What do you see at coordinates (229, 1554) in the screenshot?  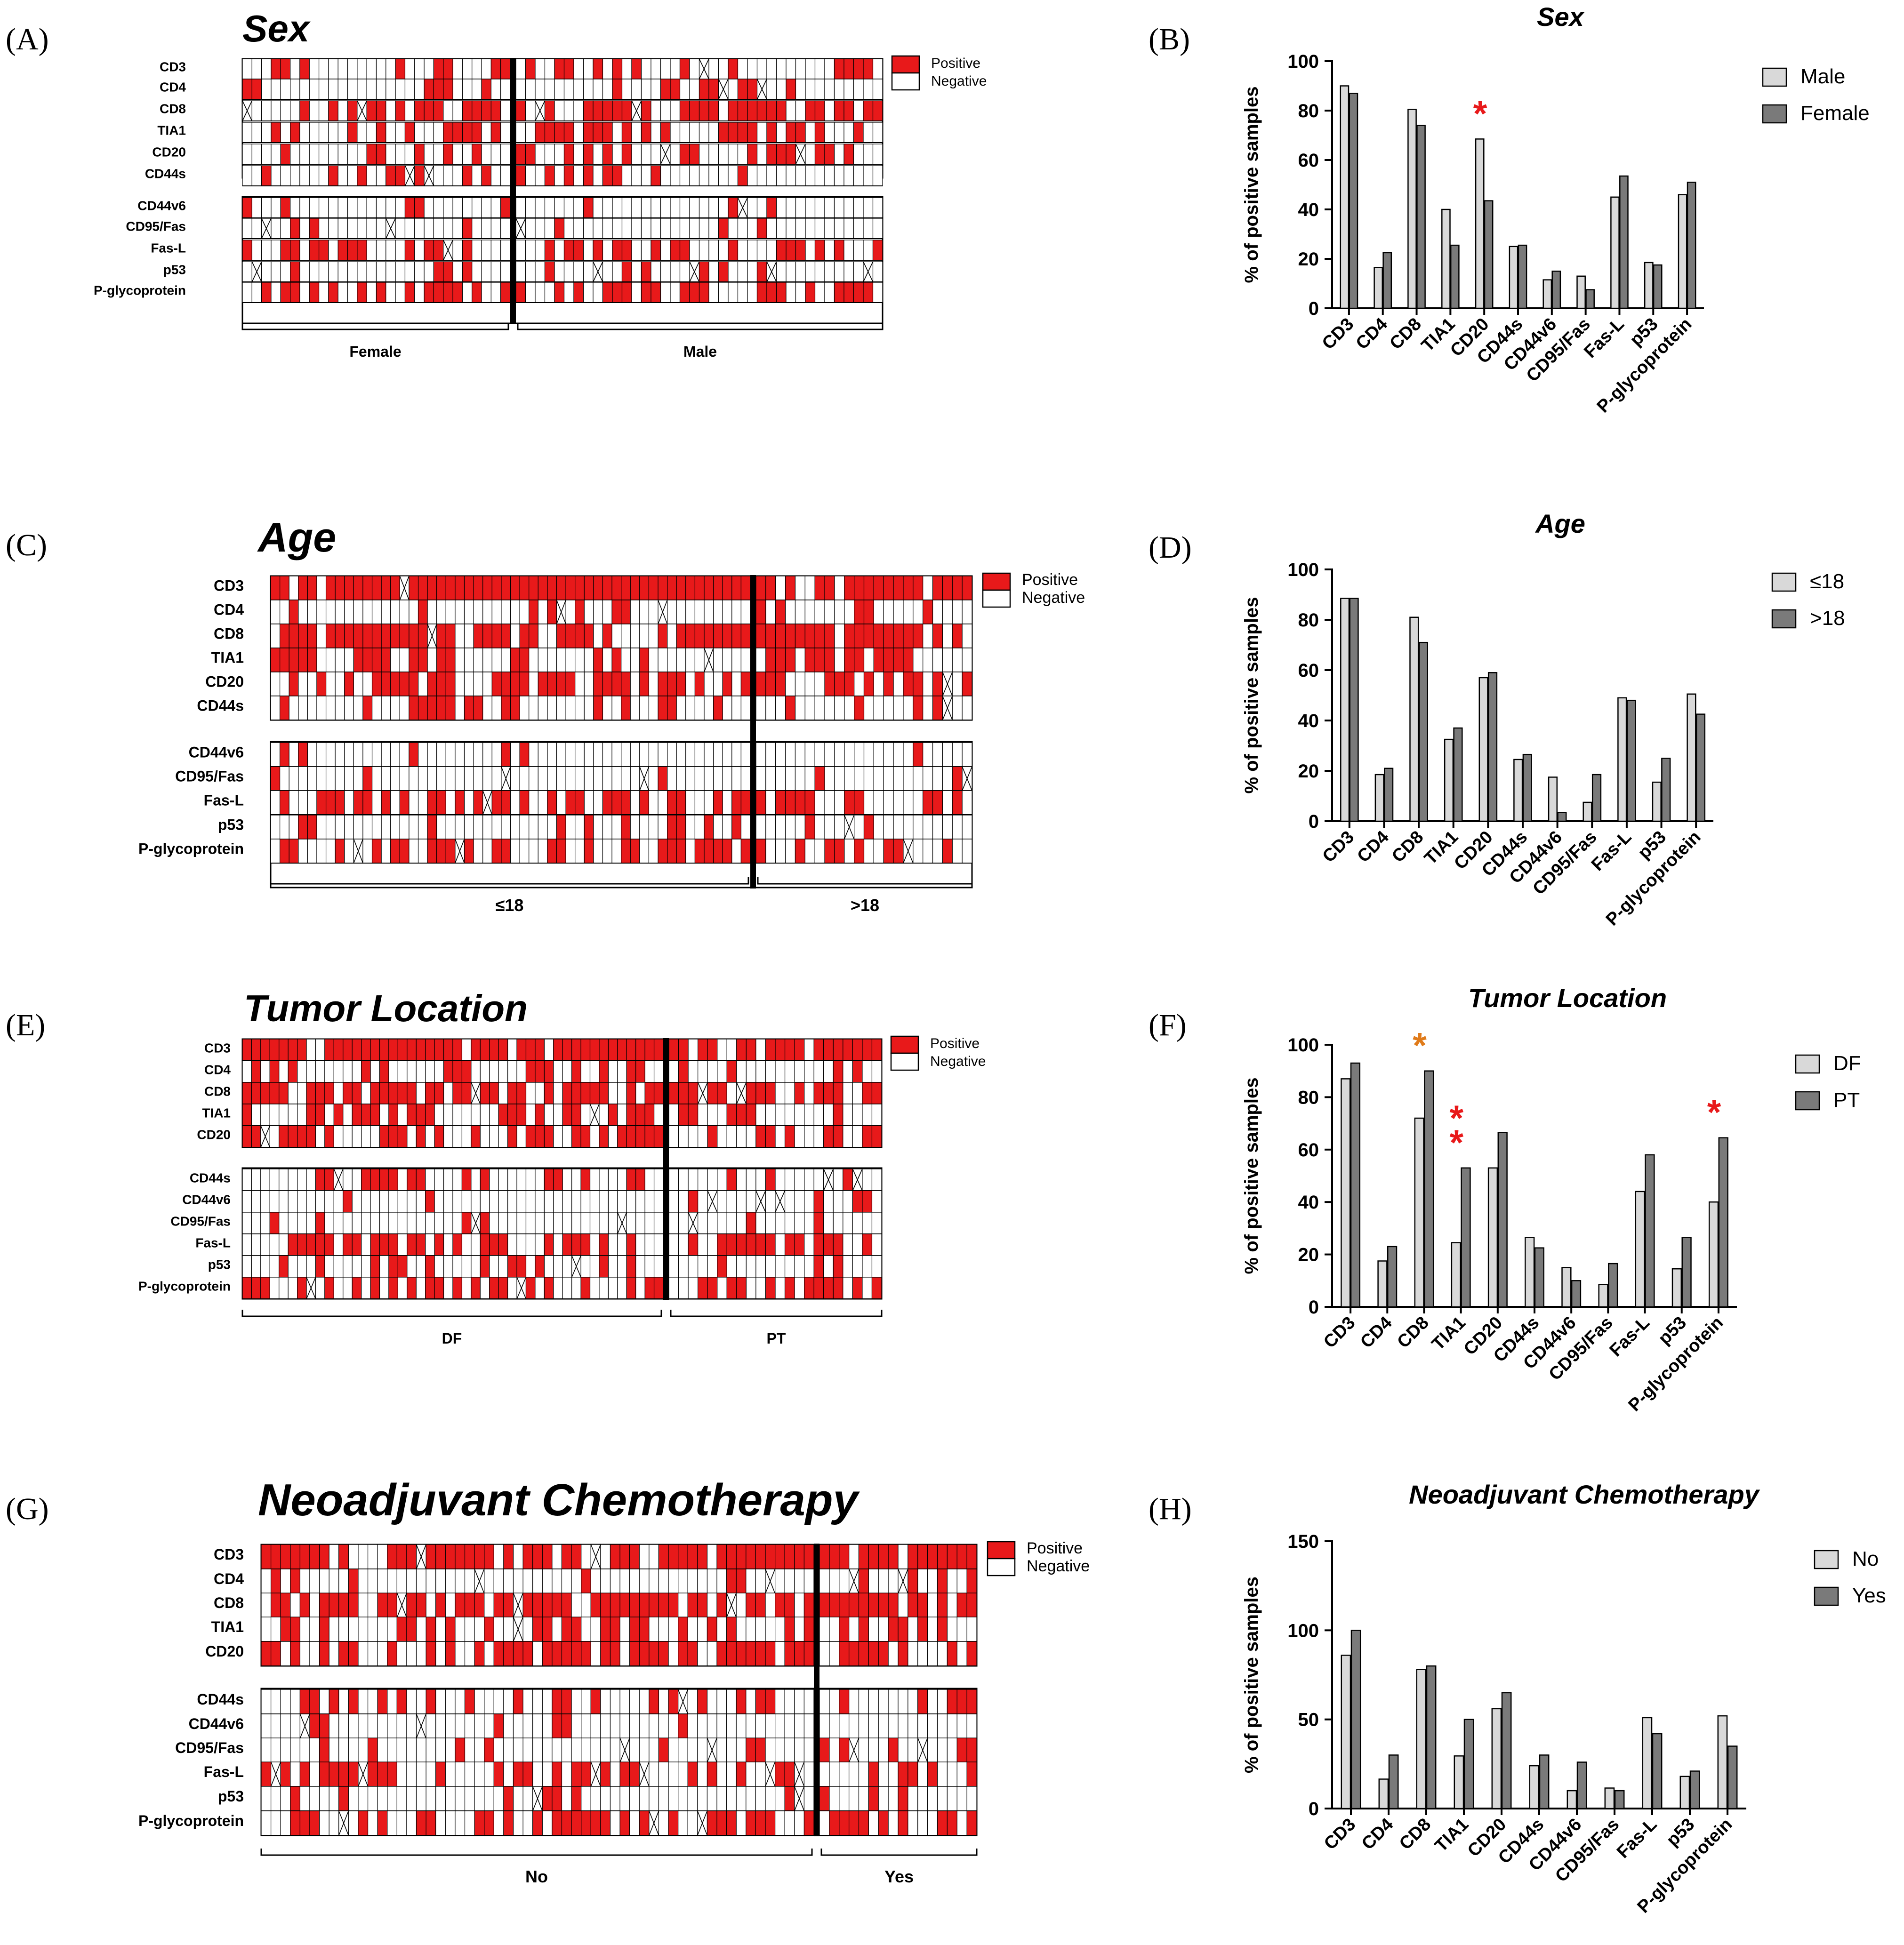 I see `row-label: CD3` at bounding box center [229, 1554].